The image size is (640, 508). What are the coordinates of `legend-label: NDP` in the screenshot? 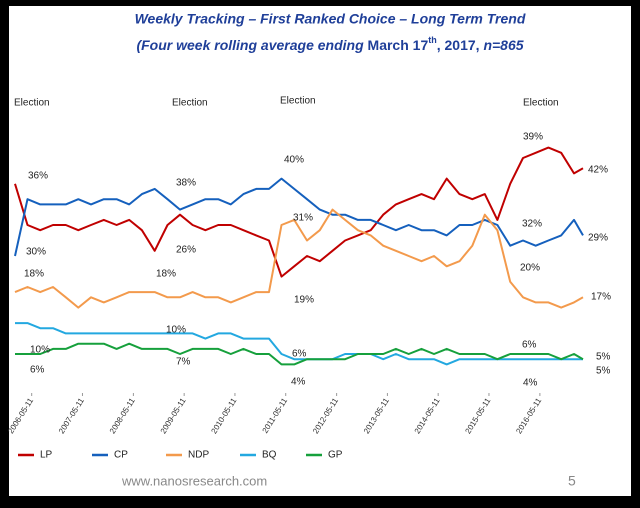 It's located at (198, 455).